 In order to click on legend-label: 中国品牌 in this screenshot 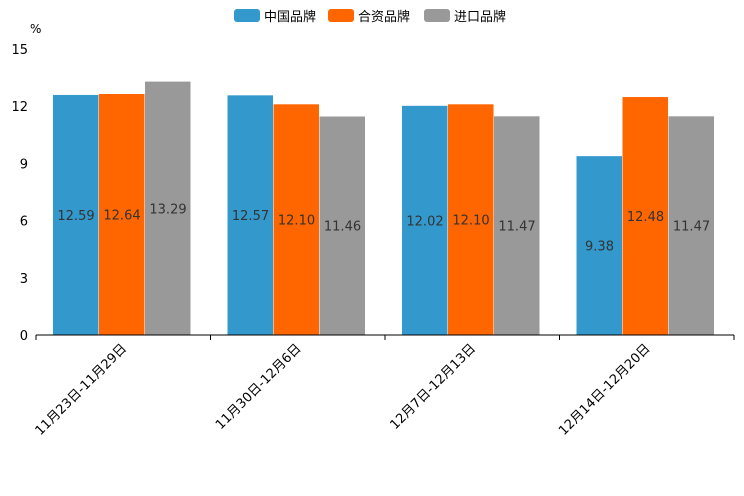, I will do `click(290, 17)`.